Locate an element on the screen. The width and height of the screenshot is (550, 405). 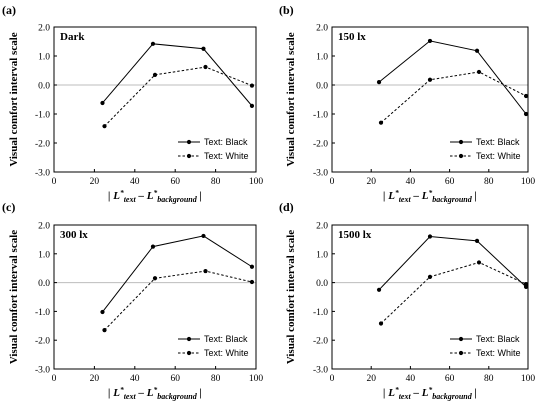
panel-label: (a) is located at coordinates (9, 10).